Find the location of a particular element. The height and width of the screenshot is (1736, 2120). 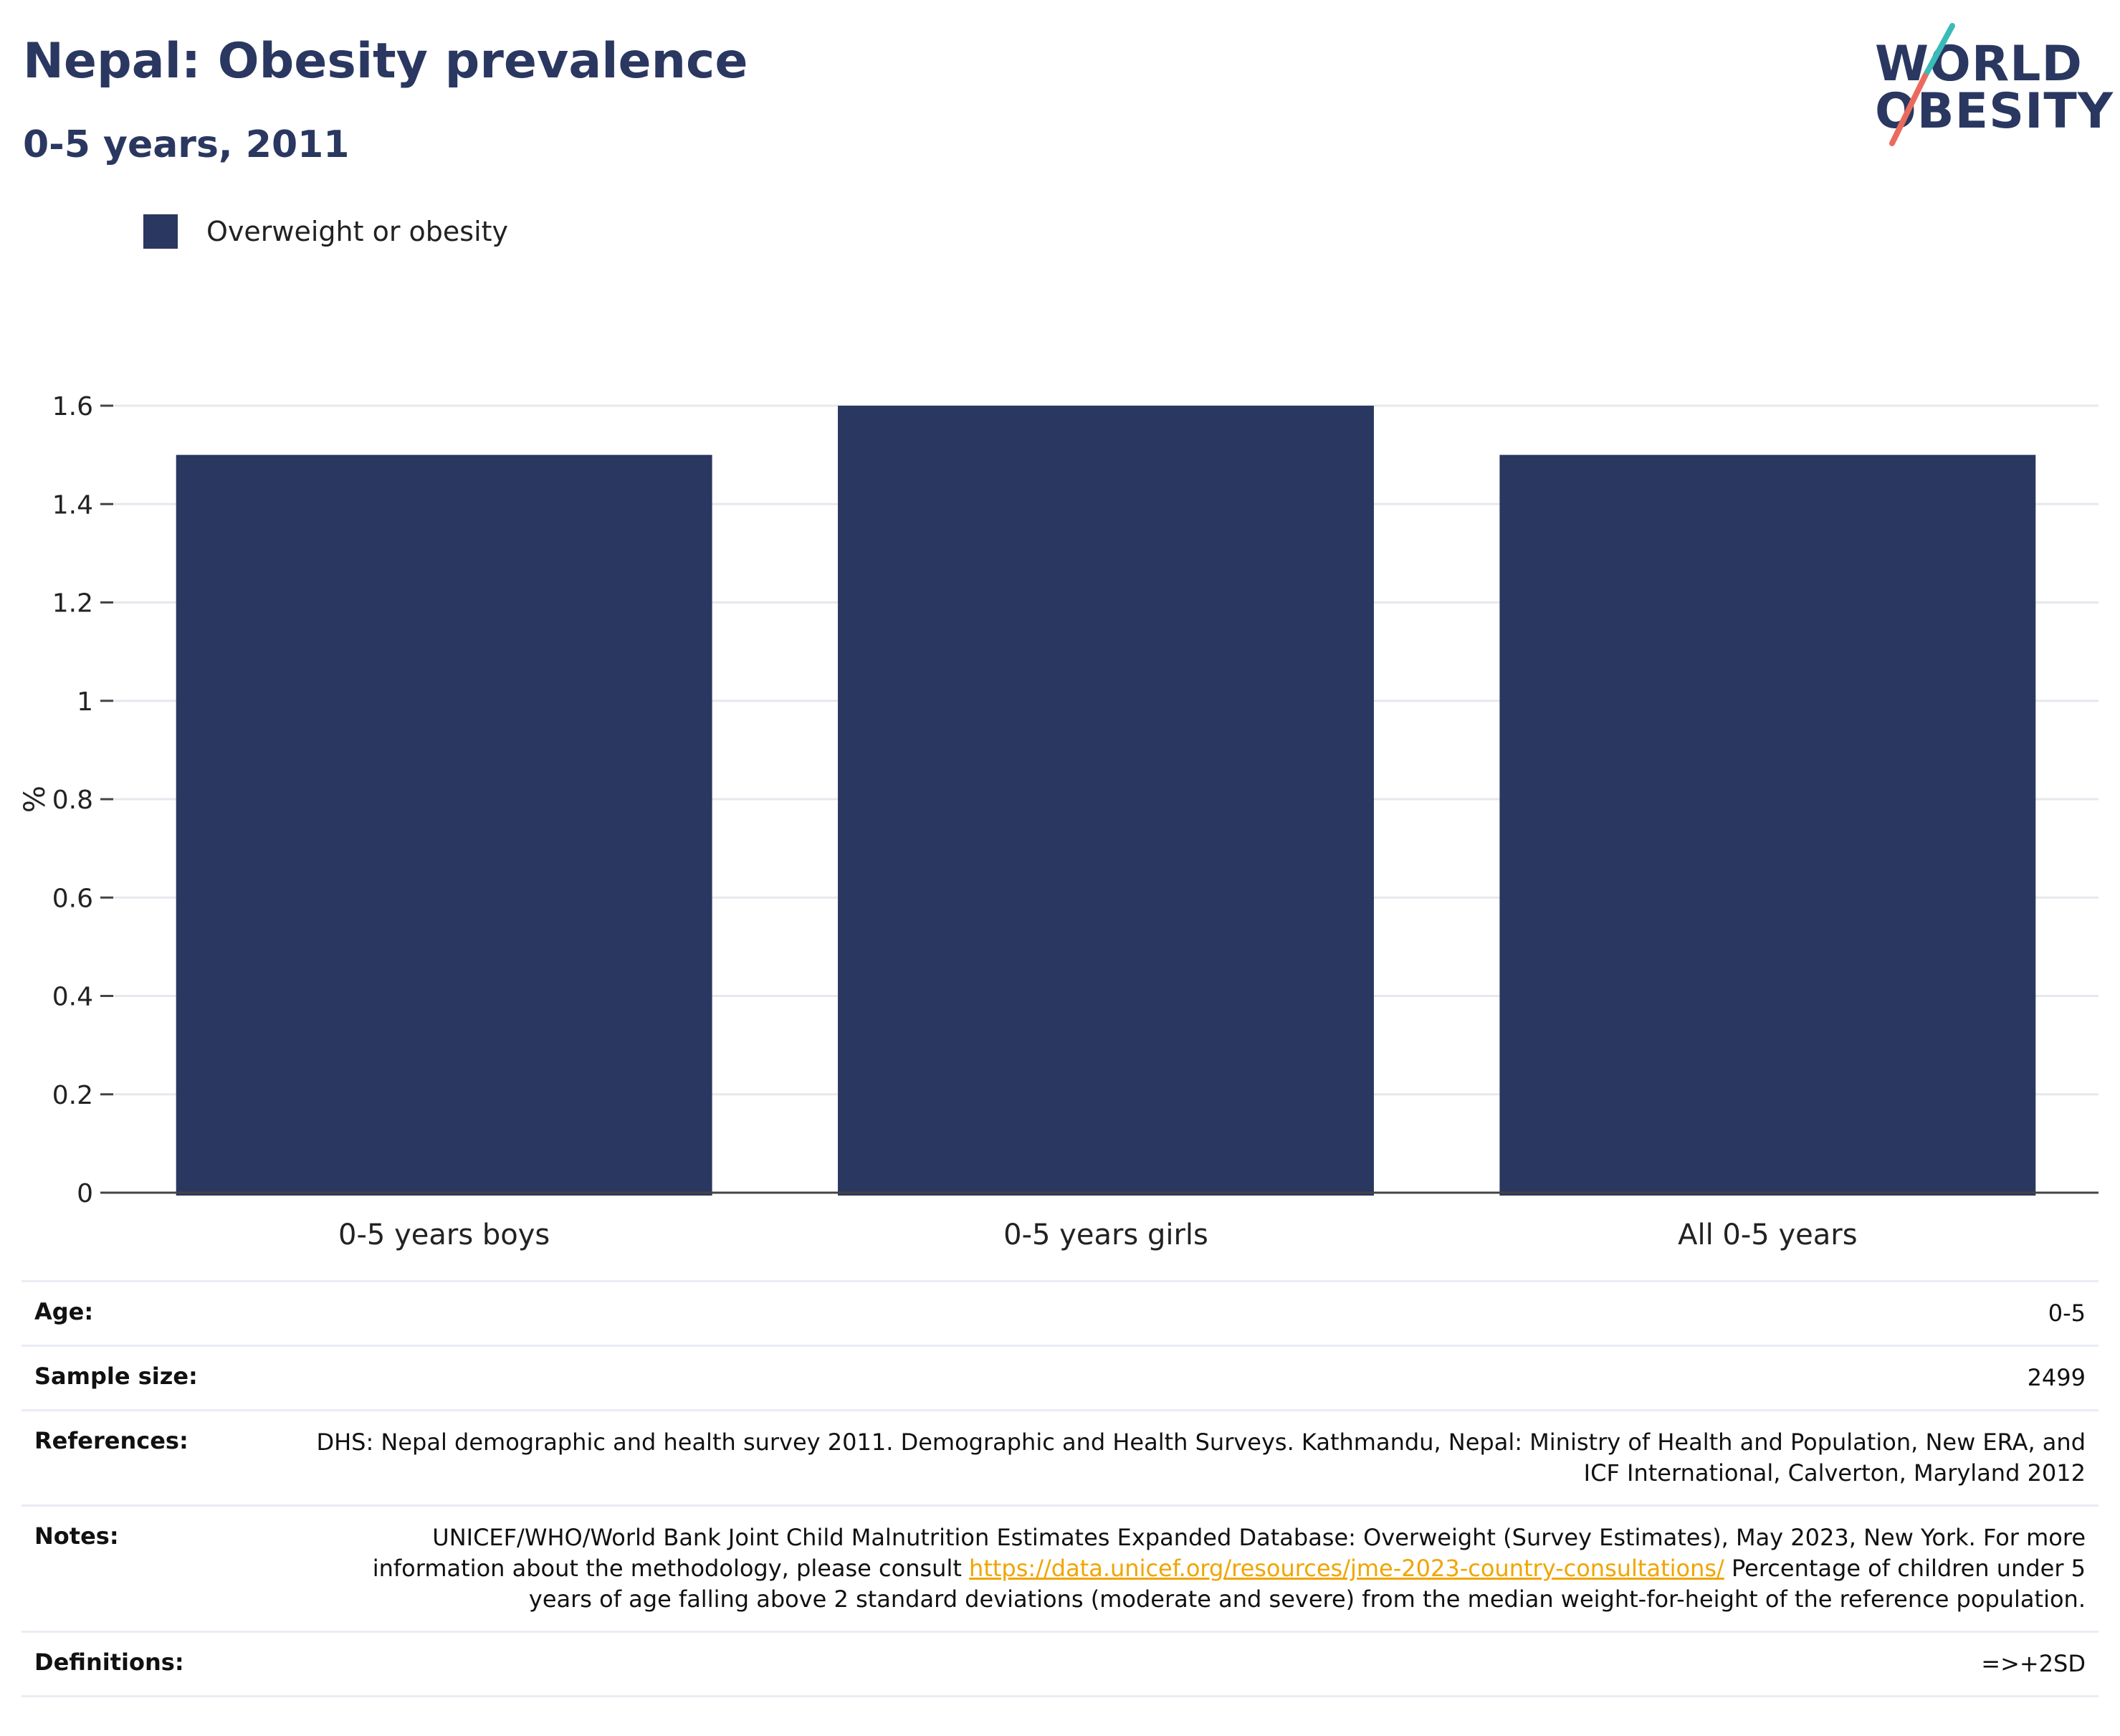

x-tick-label: 0-5 years boys is located at coordinates (444, 1234).